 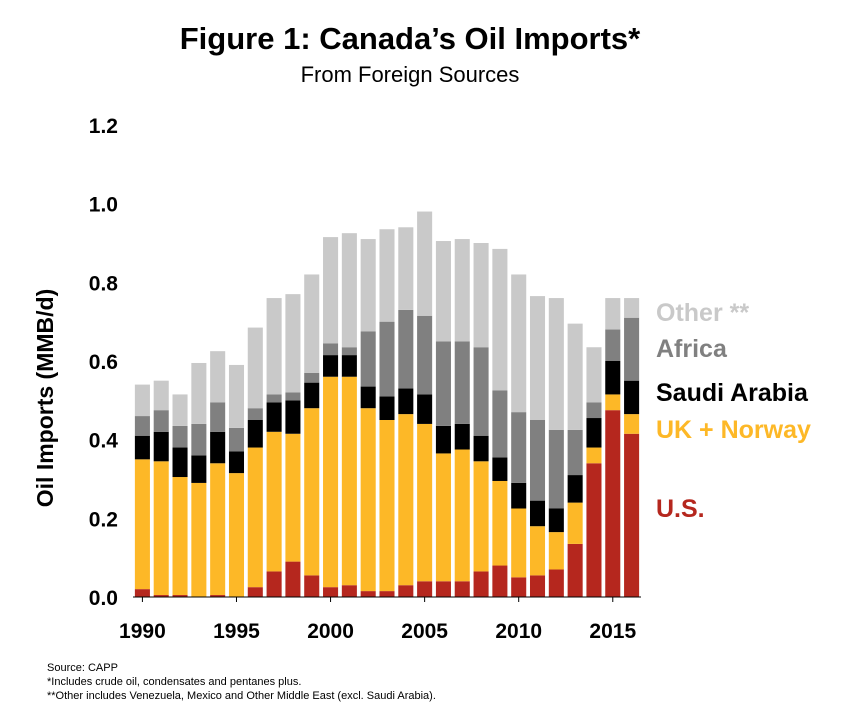 What do you see at coordinates (424, 631) in the screenshot?
I see `x-tick-label: 2005` at bounding box center [424, 631].